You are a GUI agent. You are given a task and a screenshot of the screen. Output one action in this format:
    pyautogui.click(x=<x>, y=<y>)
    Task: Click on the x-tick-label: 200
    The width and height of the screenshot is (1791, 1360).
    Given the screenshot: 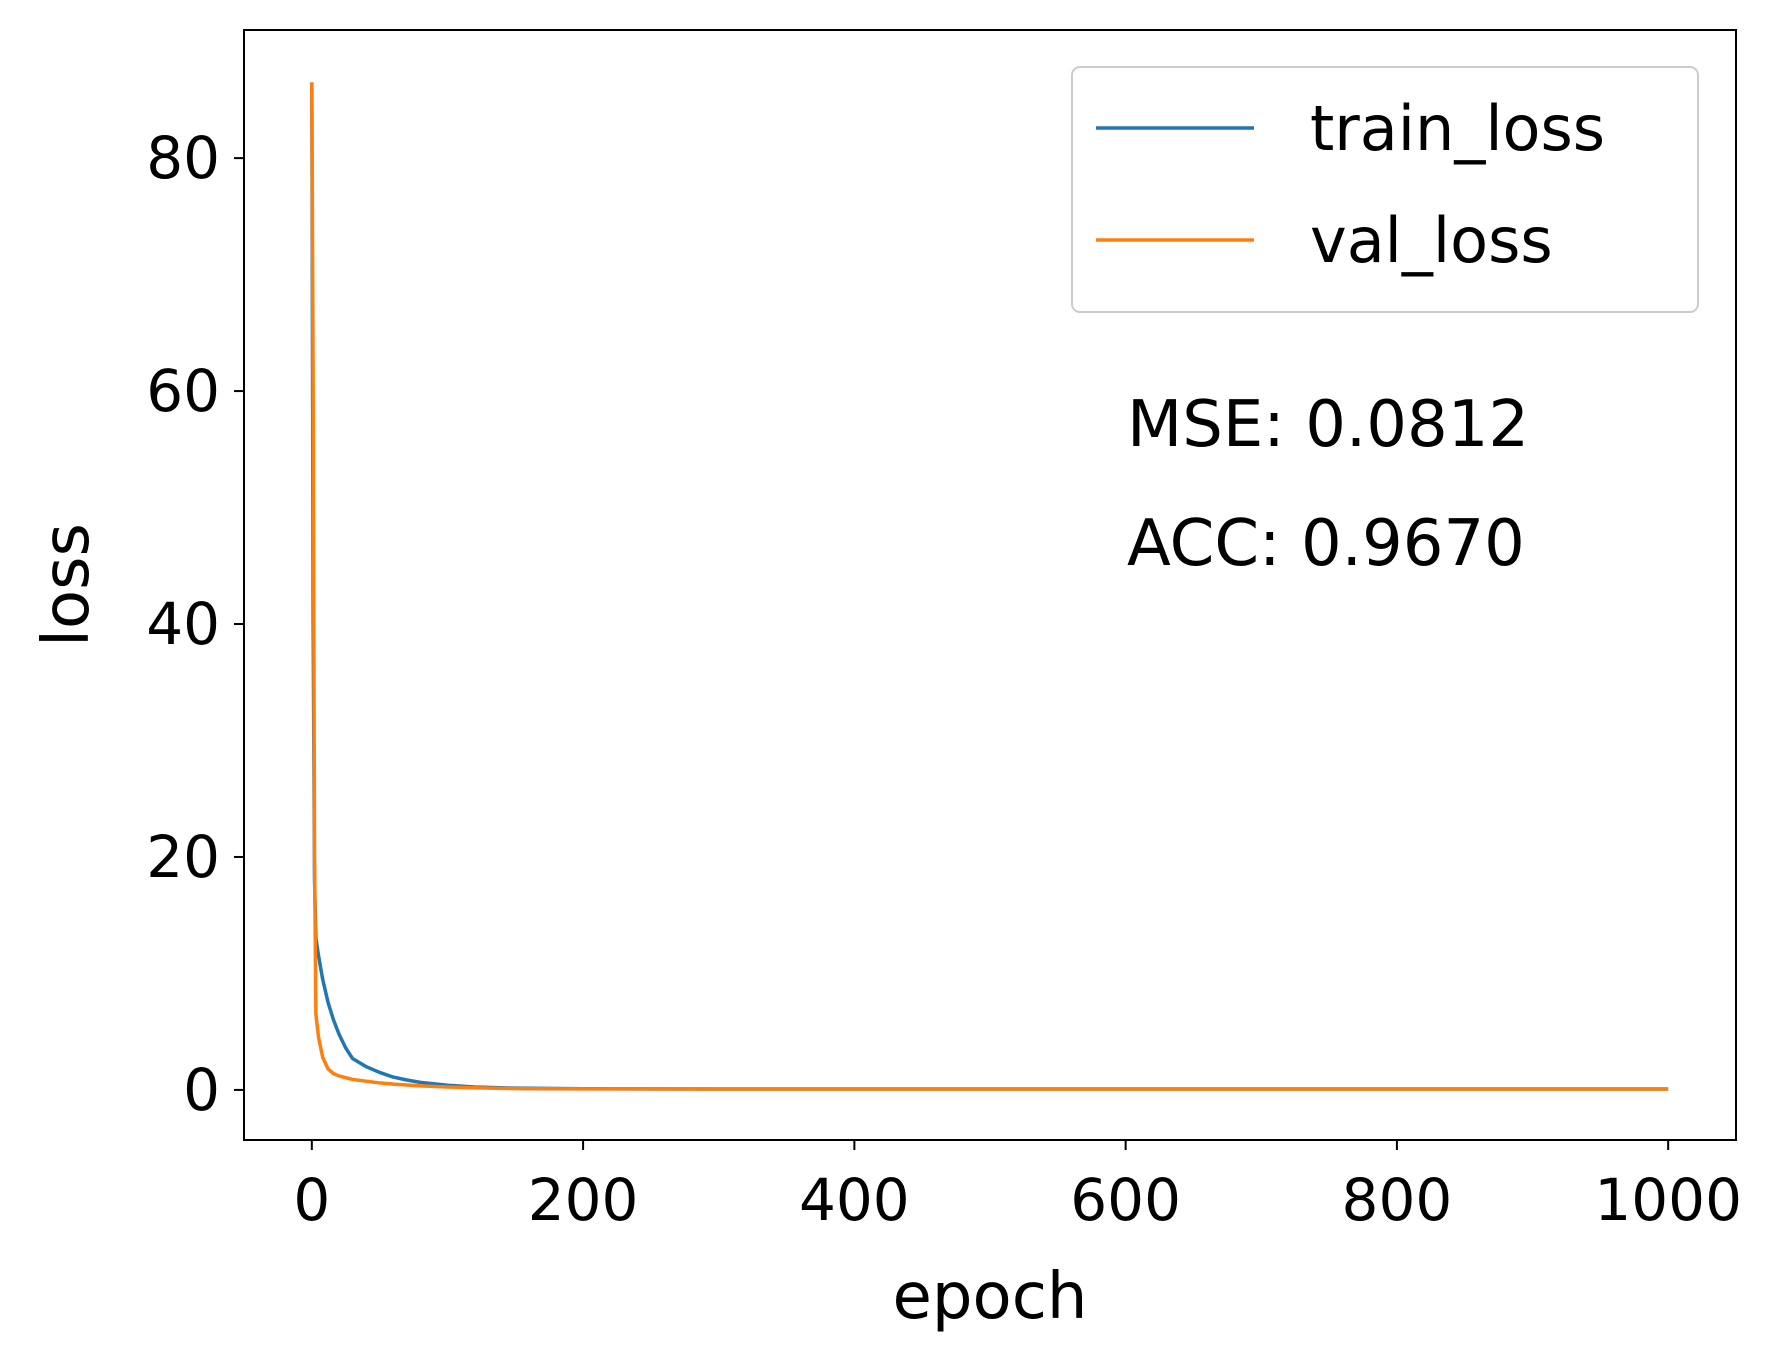 What is the action you would take?
    pyautogui.click(x=583, y=1200)
    